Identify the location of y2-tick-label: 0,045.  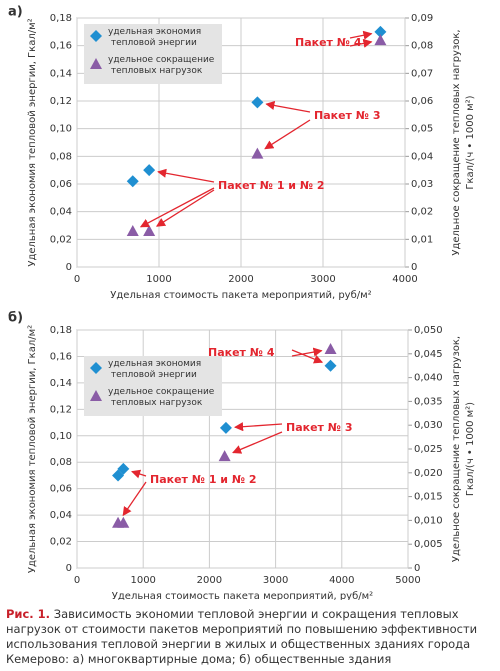
(428, 354).